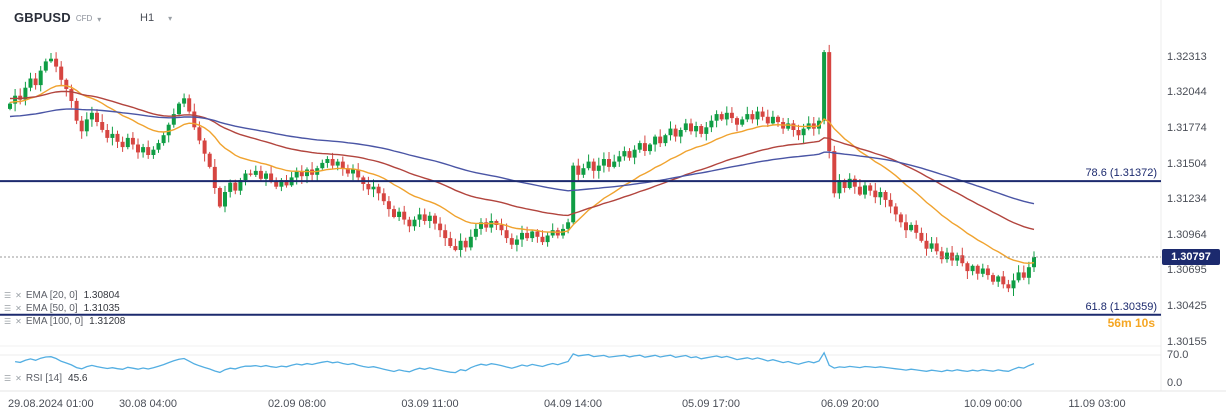 Image resolution: width=1226 pixels, height=419 pixels. What do you see at coordinates (1187, 57) in the screenshot?
I see `price-axis-label: 1.32313` at bounding box center [1187, 57].